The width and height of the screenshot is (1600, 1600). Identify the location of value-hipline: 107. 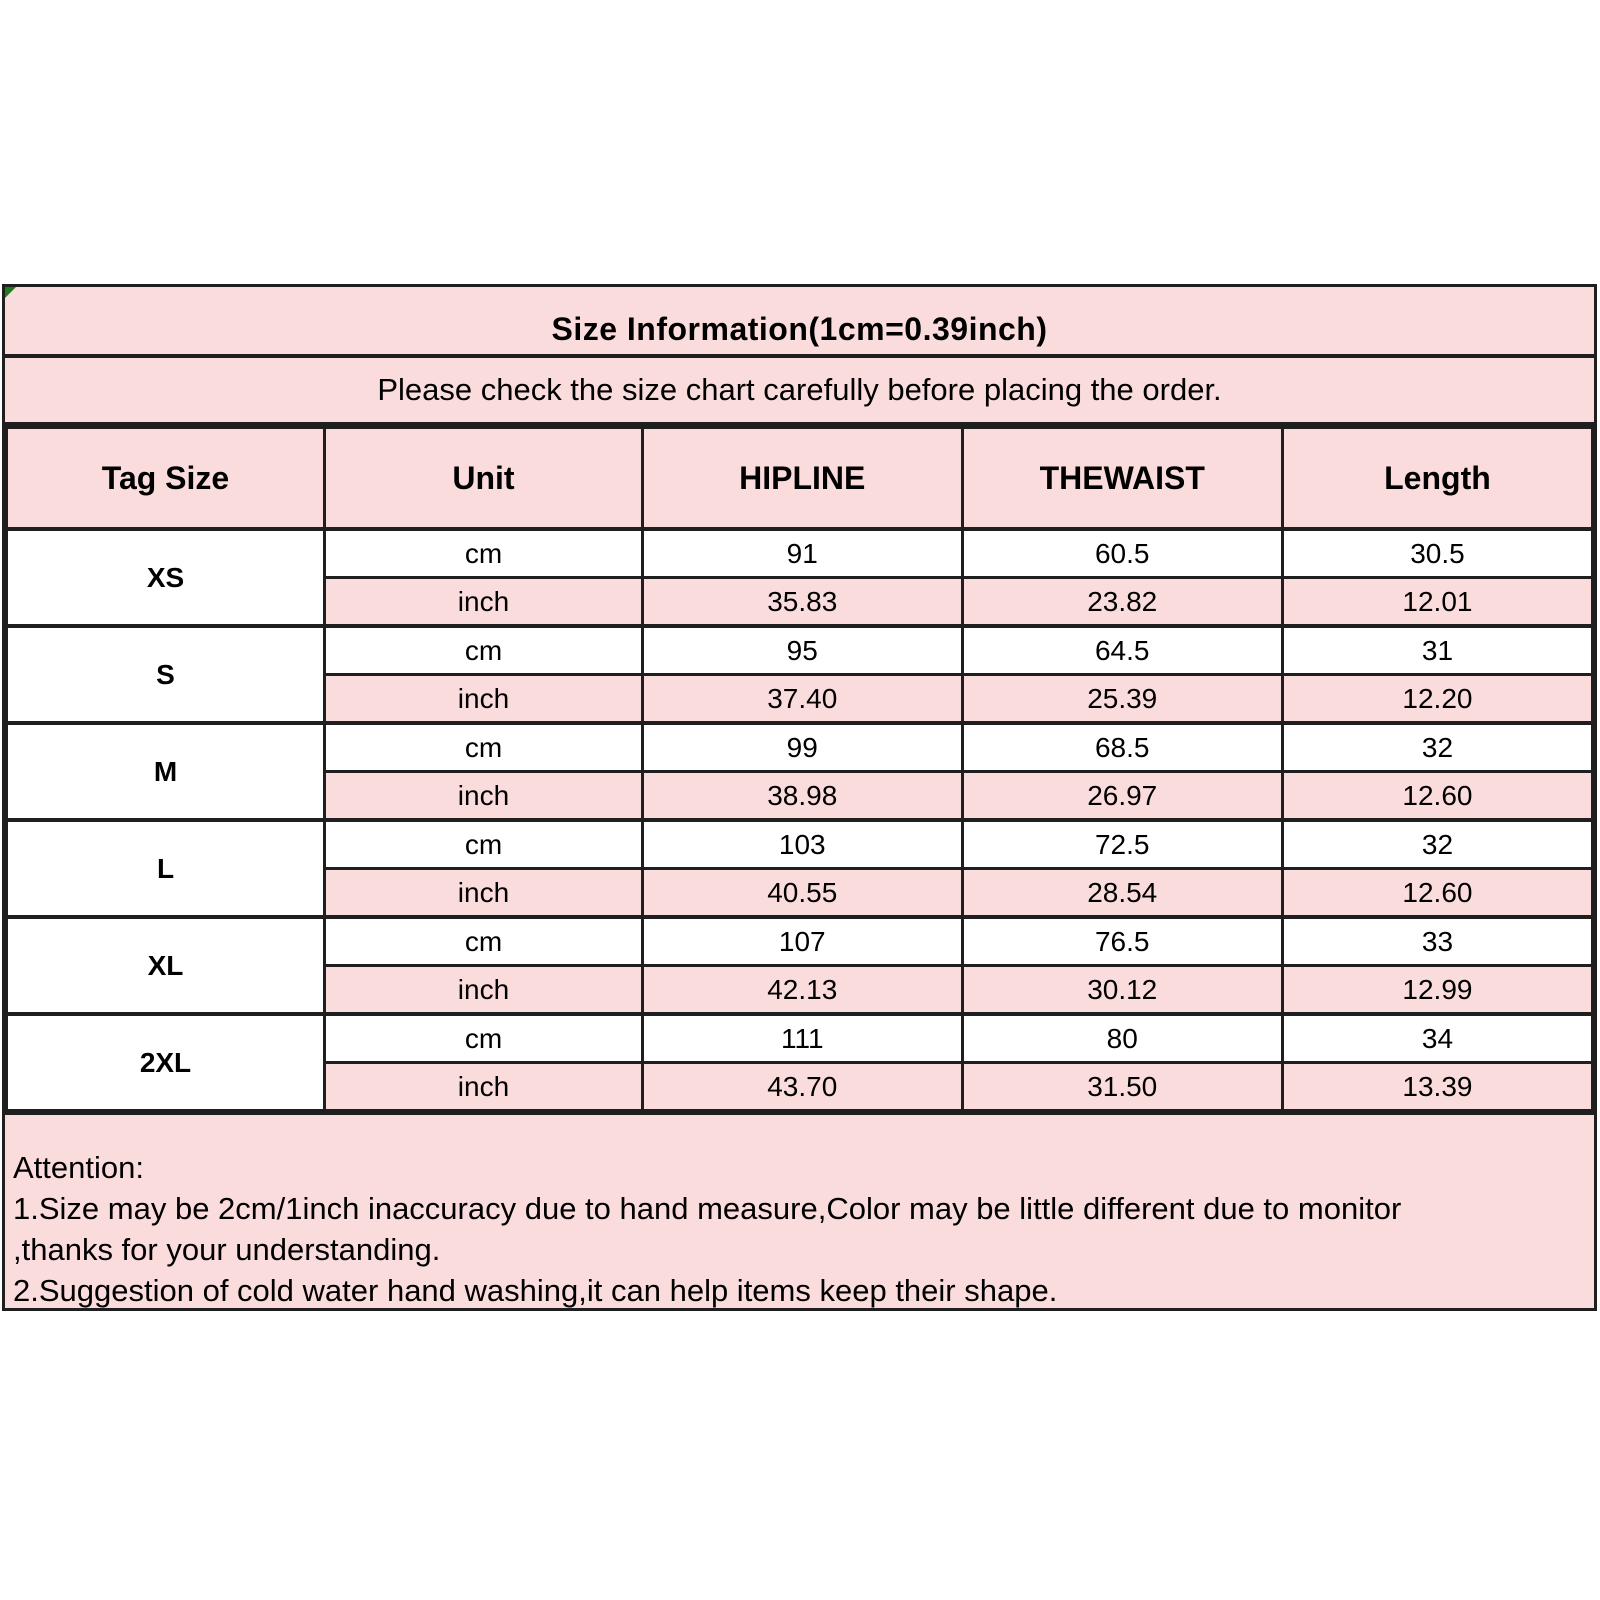
(802, 941).